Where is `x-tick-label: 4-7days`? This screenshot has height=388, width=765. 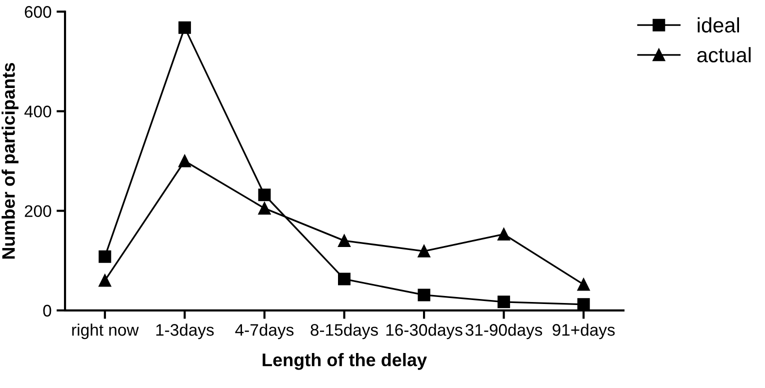 x-tick-label: 4-7days is located at coordinates (264, 332).